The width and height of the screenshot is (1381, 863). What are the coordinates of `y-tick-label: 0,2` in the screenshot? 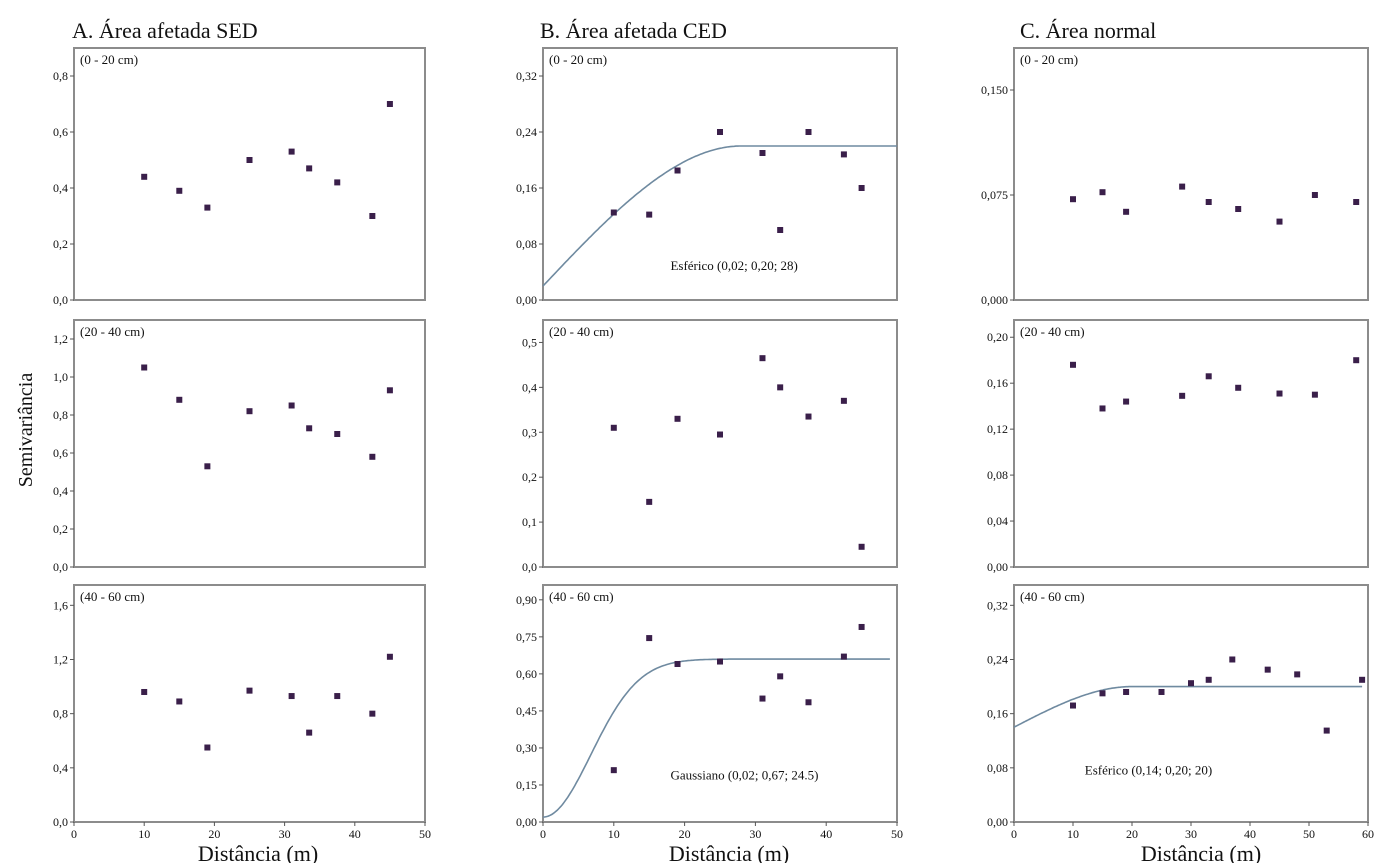 It's located at (529, 477).